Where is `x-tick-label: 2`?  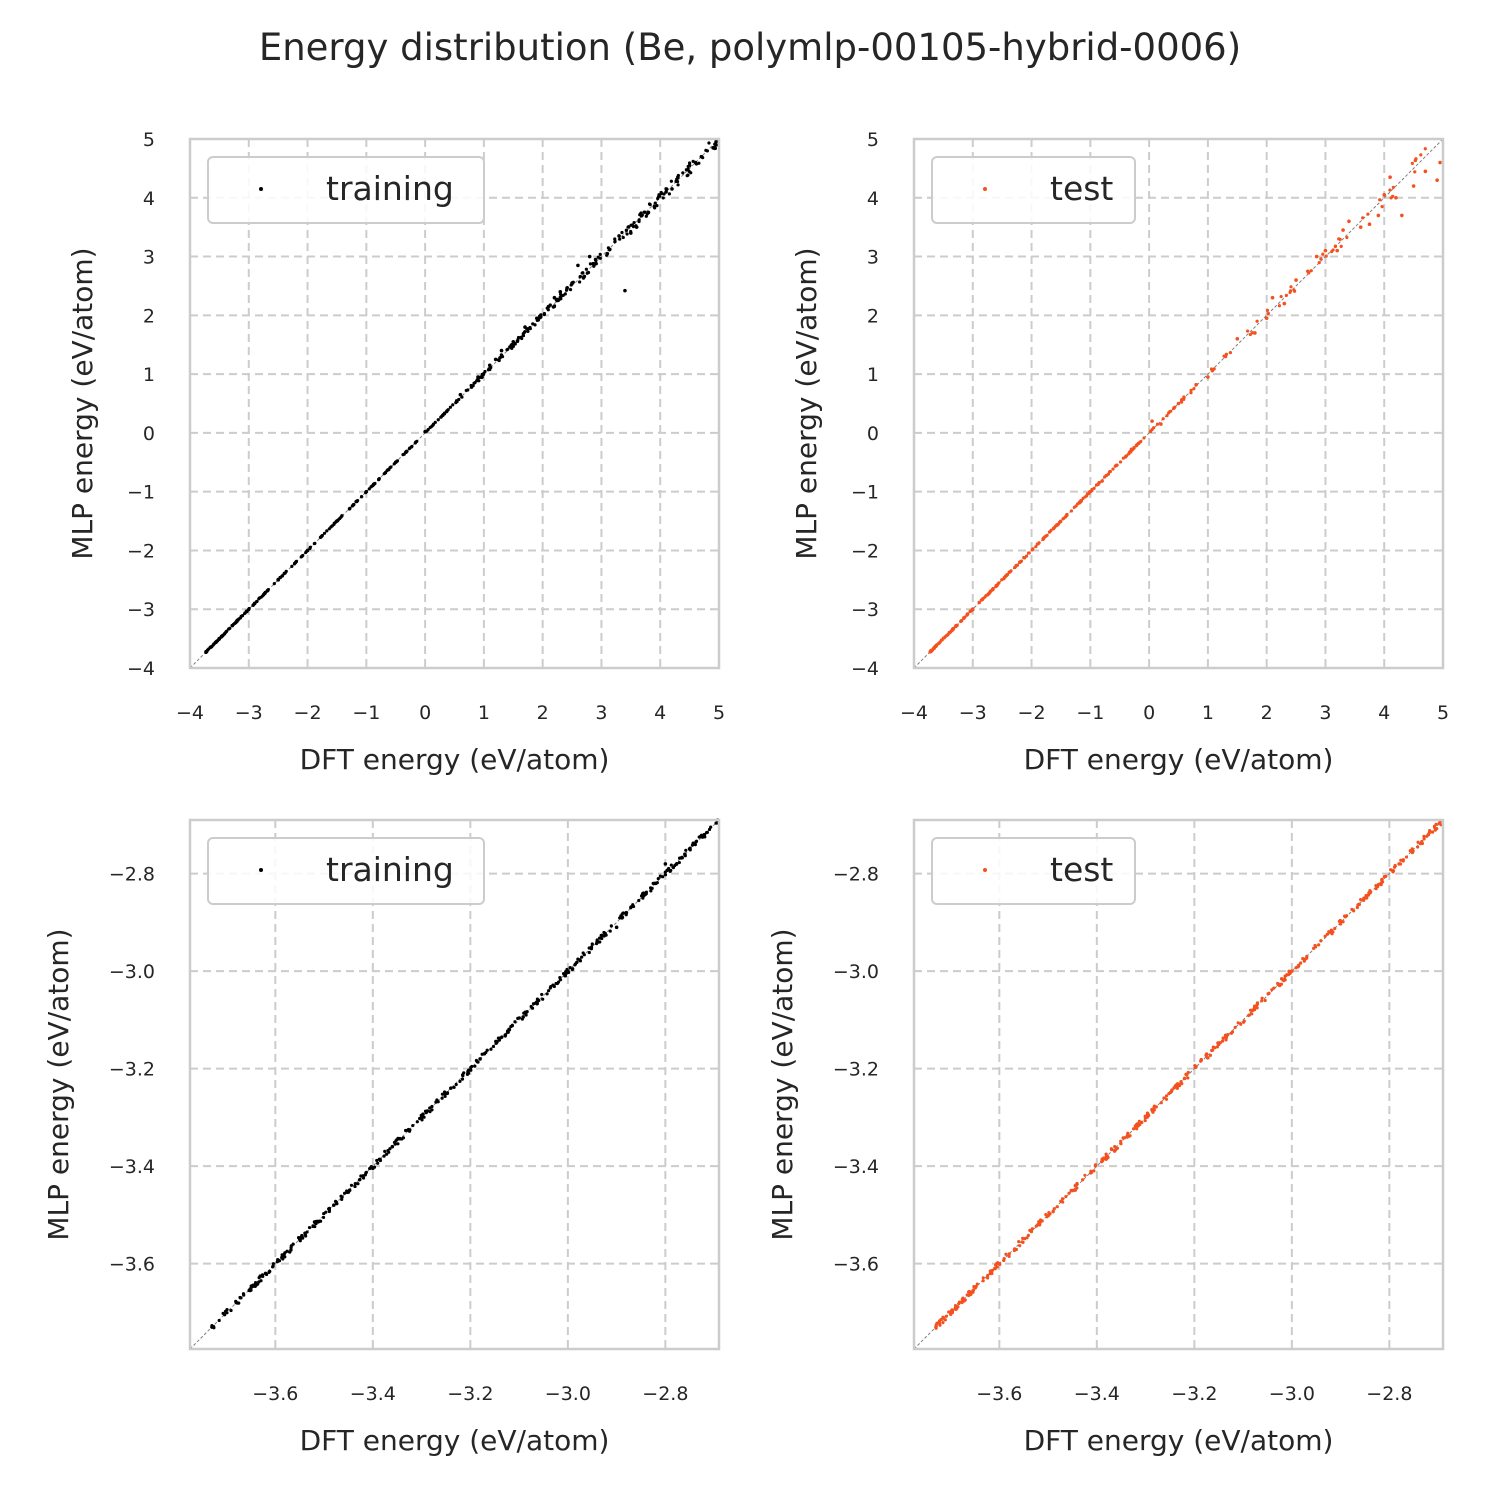 x-tick-label: 2 is located at coordinates (543, 713).